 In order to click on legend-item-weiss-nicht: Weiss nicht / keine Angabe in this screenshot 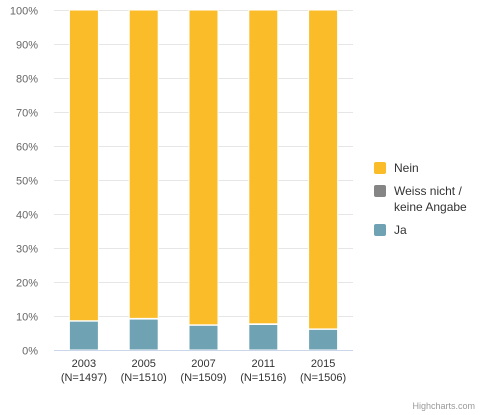, I will do `click(428, 199)`.